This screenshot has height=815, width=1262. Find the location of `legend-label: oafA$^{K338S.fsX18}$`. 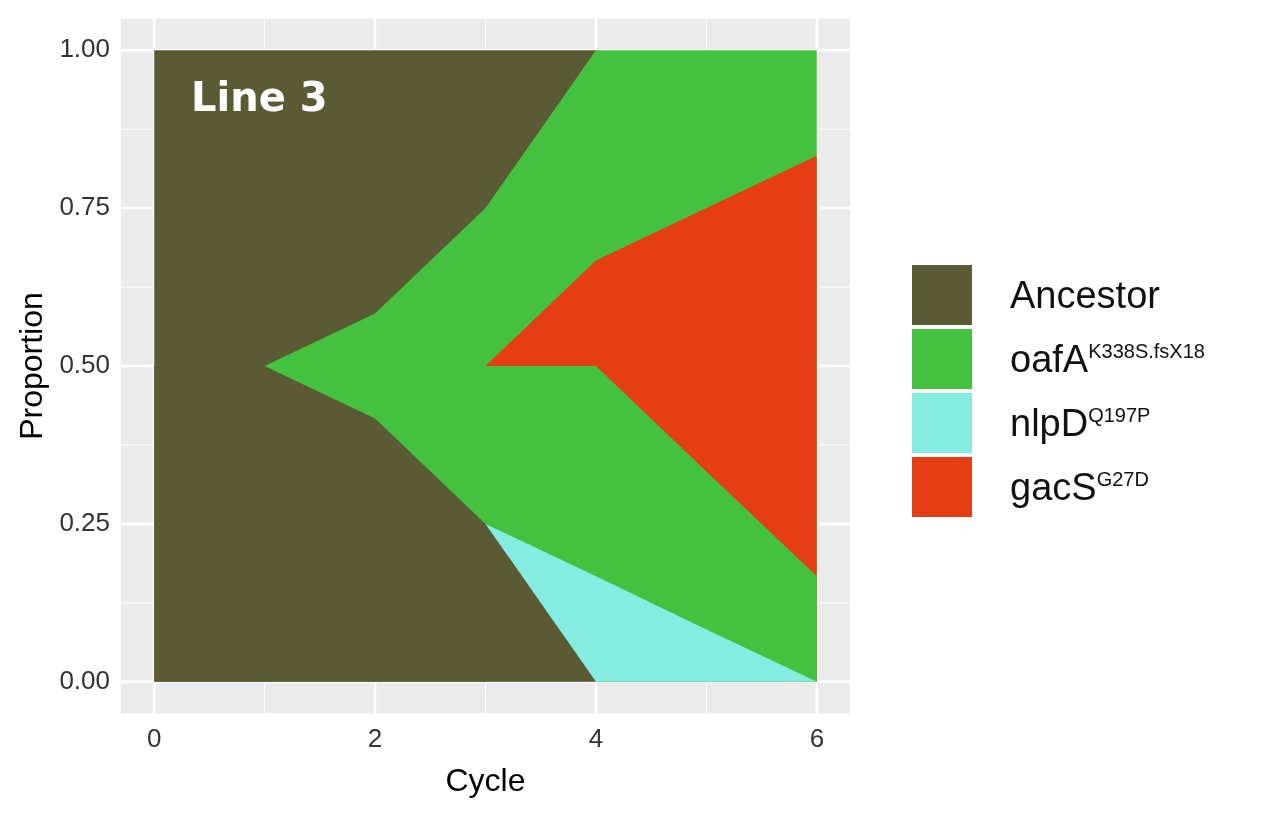

legend-label: oafA$^{K338S.fsX18}$ is located at coordinates (1107, 359).